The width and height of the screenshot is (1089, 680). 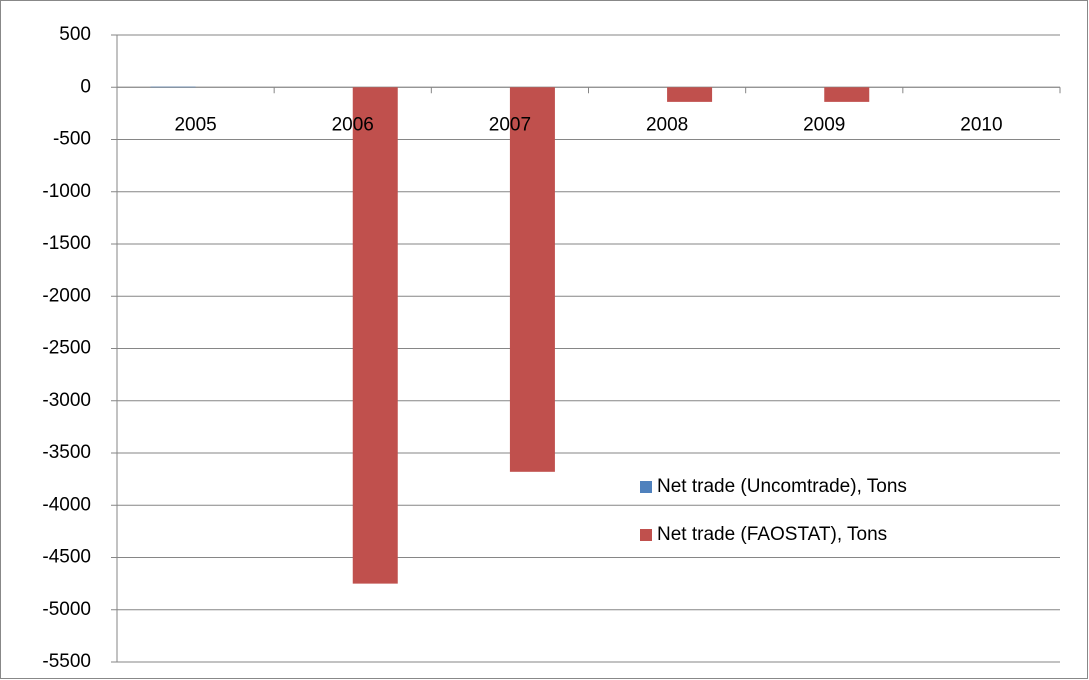 What do you see at coordinates (66, 452) in the screenshot?
I see `y-tick-label: -3500` at bounding box center [66, 452].